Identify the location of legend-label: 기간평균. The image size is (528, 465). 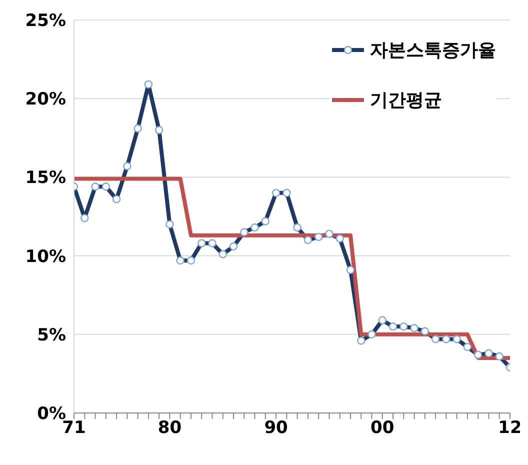
(406, 100).